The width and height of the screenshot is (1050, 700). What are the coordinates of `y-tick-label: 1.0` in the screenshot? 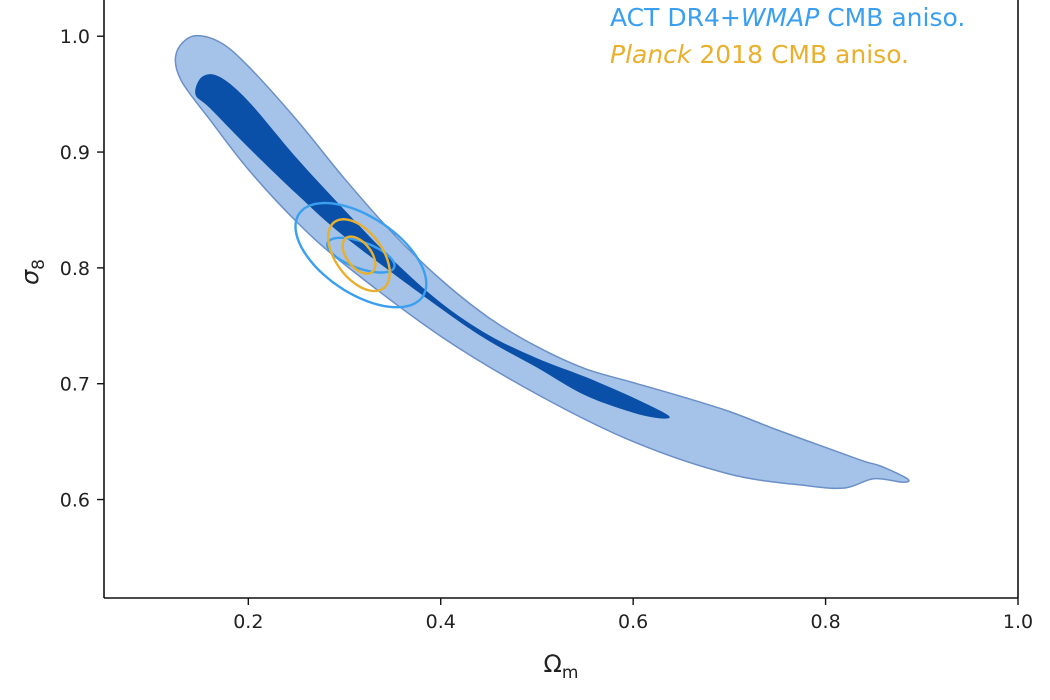 It's located at (75, 37).